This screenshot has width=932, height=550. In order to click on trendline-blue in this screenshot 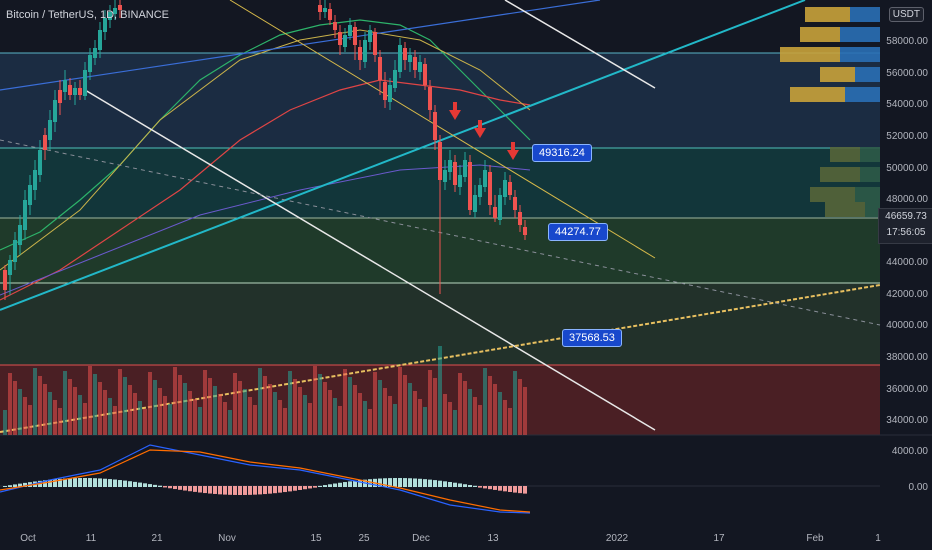, I will do `click(300, 45)`.